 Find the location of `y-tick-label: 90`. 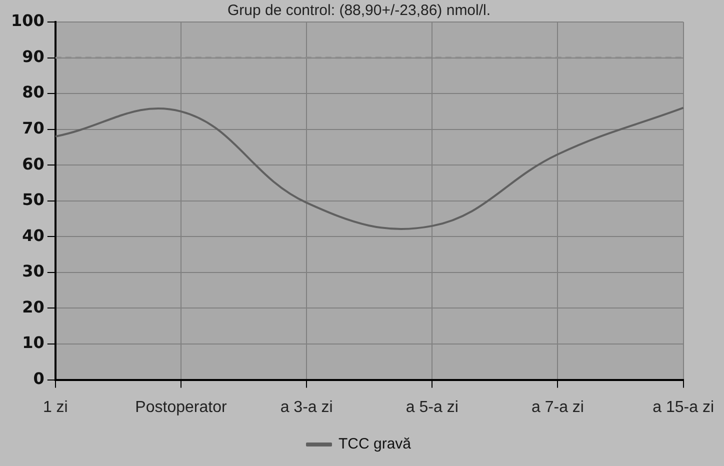

y-tick-label: 90 is located at coordinates (33, 56).